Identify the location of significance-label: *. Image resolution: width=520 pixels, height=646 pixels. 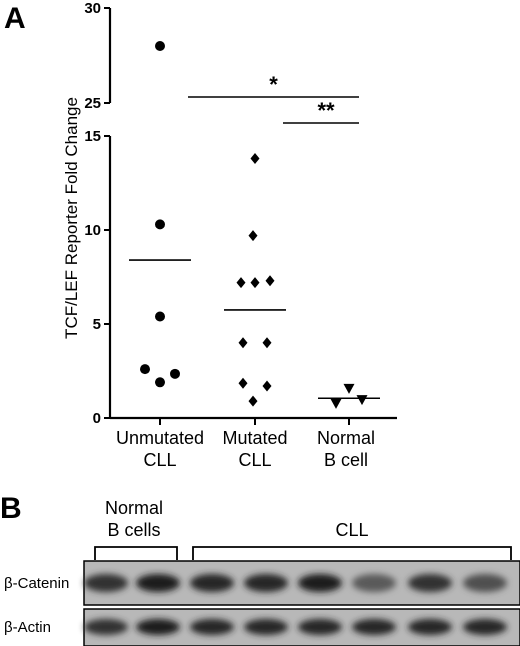
(273, 84).